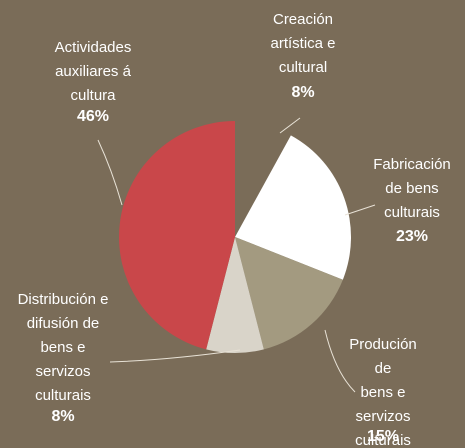 This screenshot has width=465, height=448. Describe the element at coordinates (412, 188) in the screenshot. I see `slice-label: Fabricación de bens culturais` at that location.